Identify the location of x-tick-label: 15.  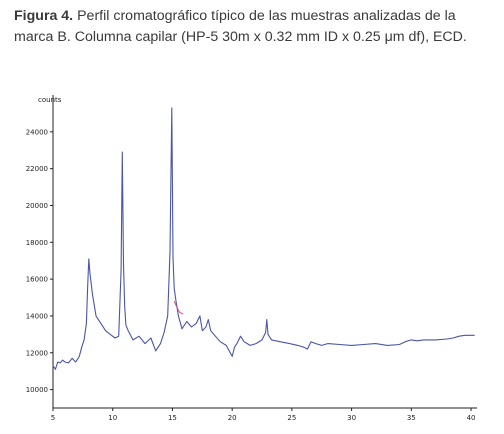
(172, 418).